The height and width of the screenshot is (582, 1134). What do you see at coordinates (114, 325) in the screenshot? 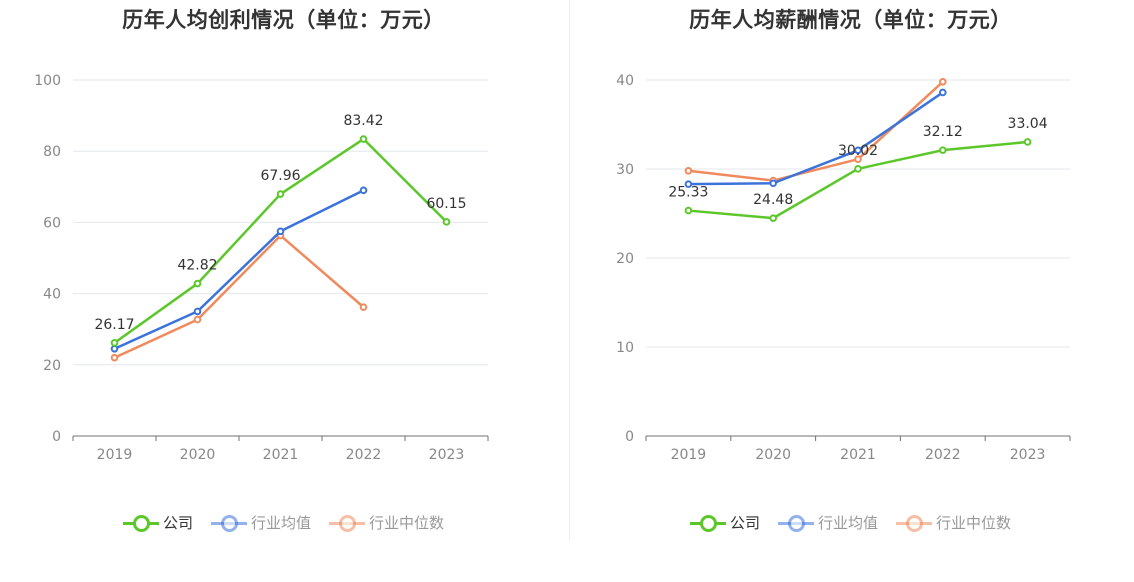
I see `data-label: 26.17` at bounding box center [114, 325].